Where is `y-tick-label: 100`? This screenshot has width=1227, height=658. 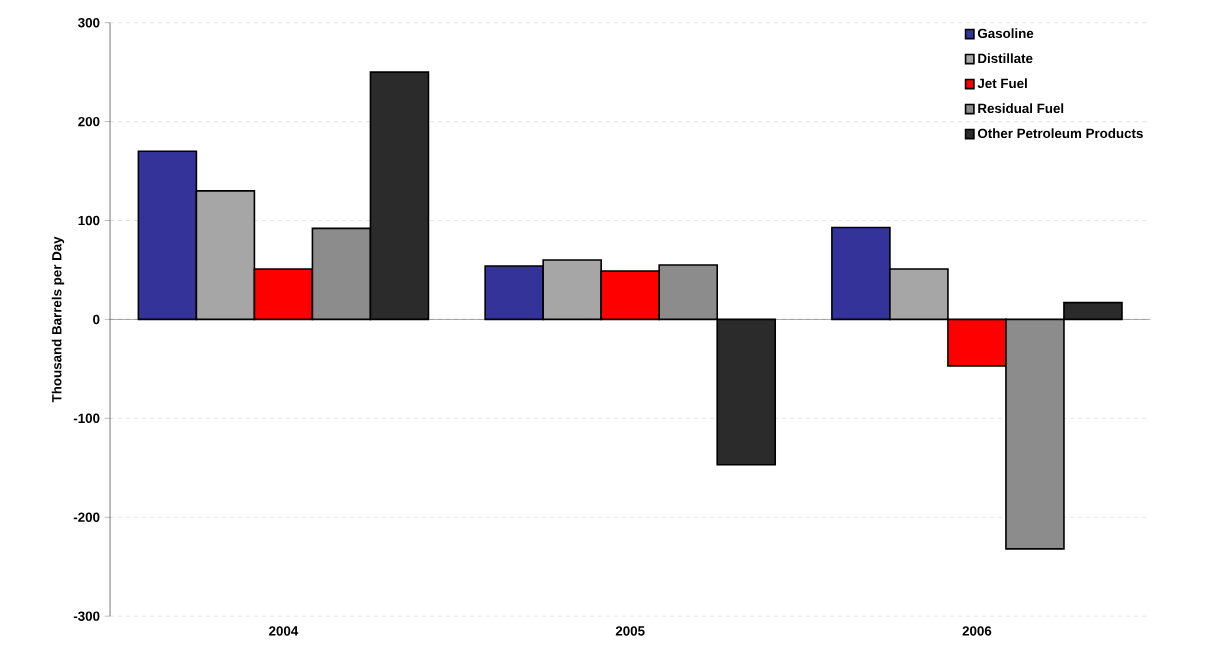 y-tick-label: 100 is located at coordinates (89, 220).